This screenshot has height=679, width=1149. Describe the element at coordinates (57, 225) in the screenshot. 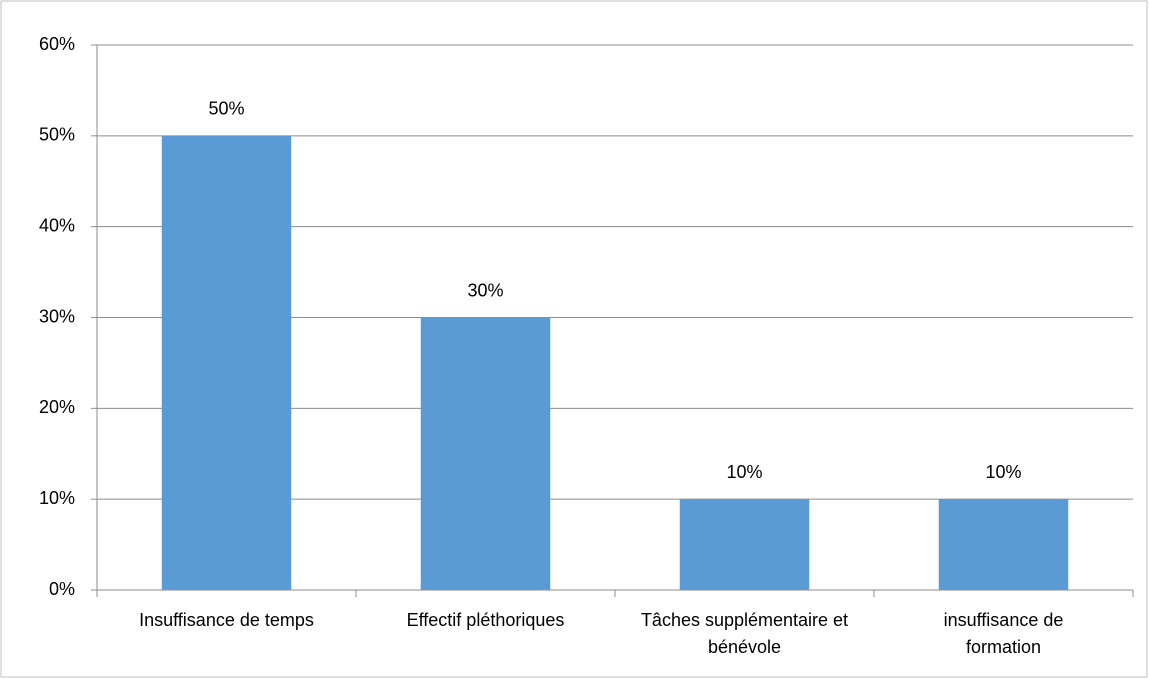

I see `y-tick-label: 40%` at that location.